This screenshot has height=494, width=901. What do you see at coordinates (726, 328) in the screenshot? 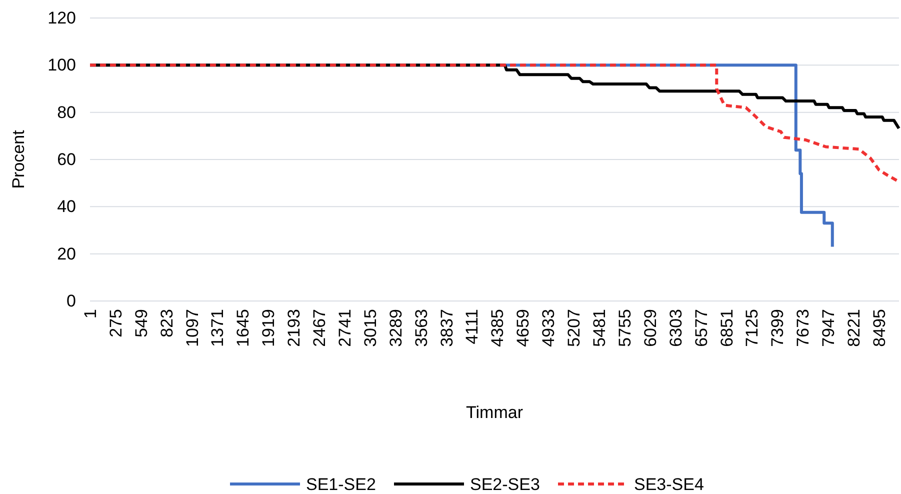
I see `x-tick-label: 6851` at bounding box center [726, 328].